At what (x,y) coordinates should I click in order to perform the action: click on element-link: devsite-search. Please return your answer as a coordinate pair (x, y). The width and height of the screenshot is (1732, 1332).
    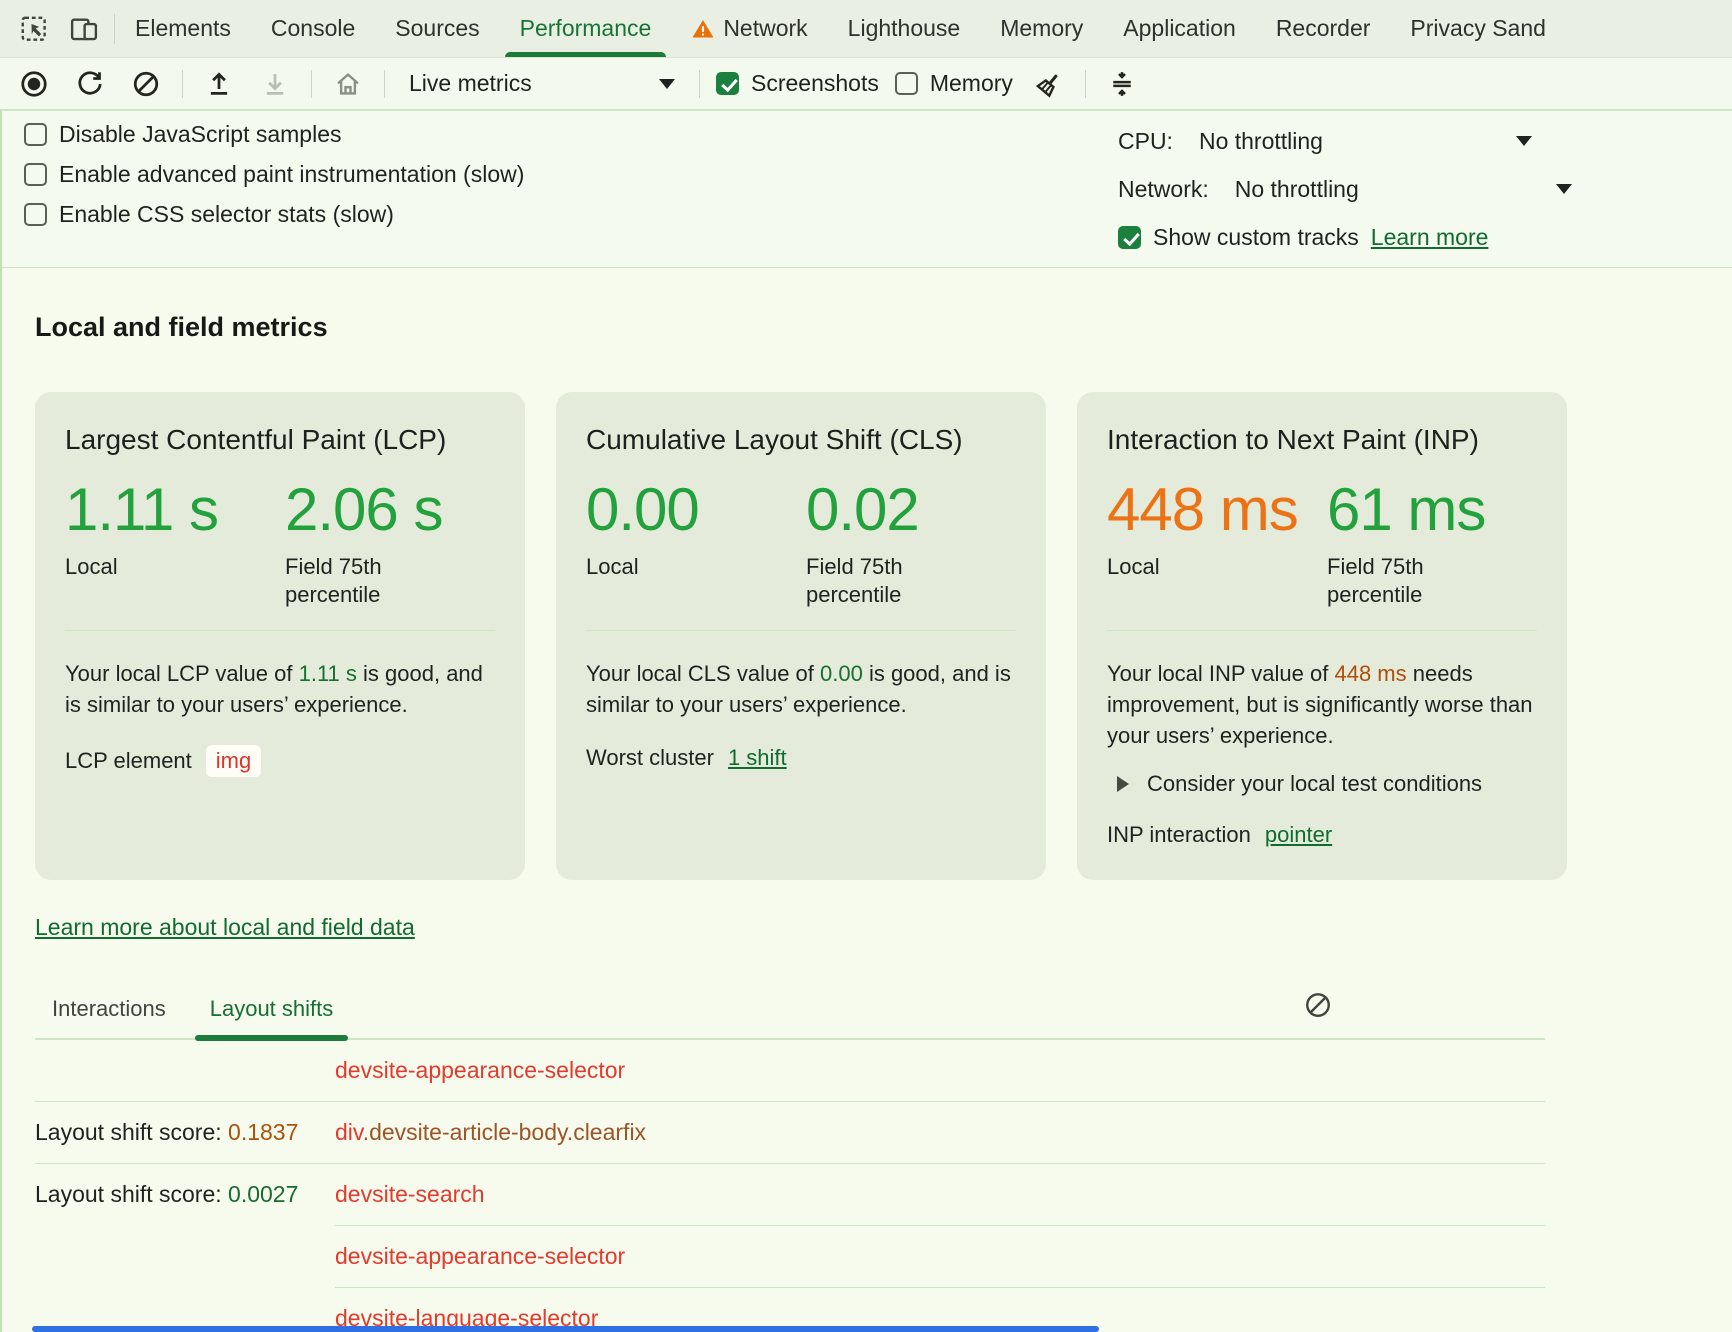
    Looking at the image, I should click on (410, 1194).